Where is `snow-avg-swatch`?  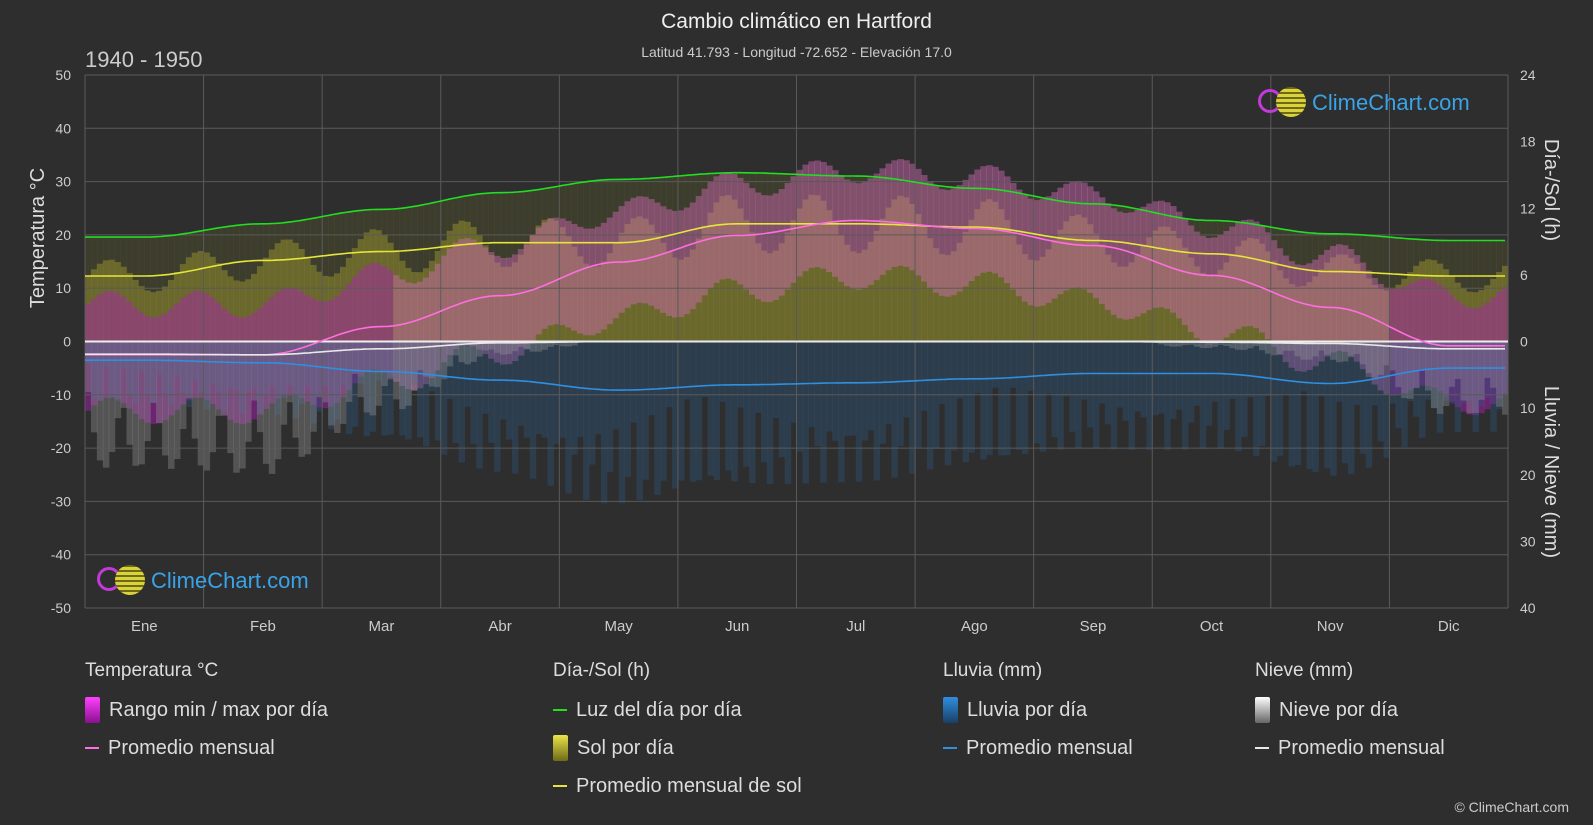 snow-avg-swatch is located at coordinates (1262, 748).